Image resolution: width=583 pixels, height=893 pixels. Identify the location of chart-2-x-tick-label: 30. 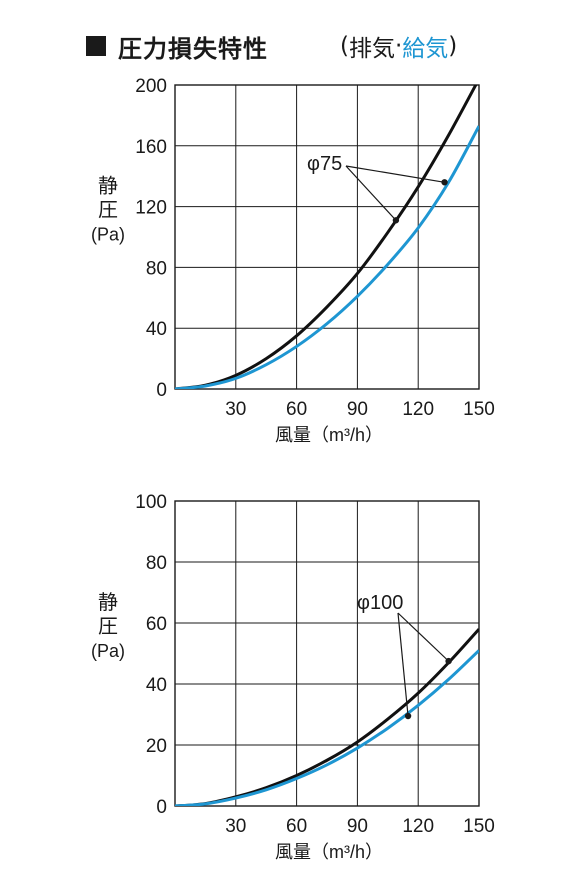
(235, 826).